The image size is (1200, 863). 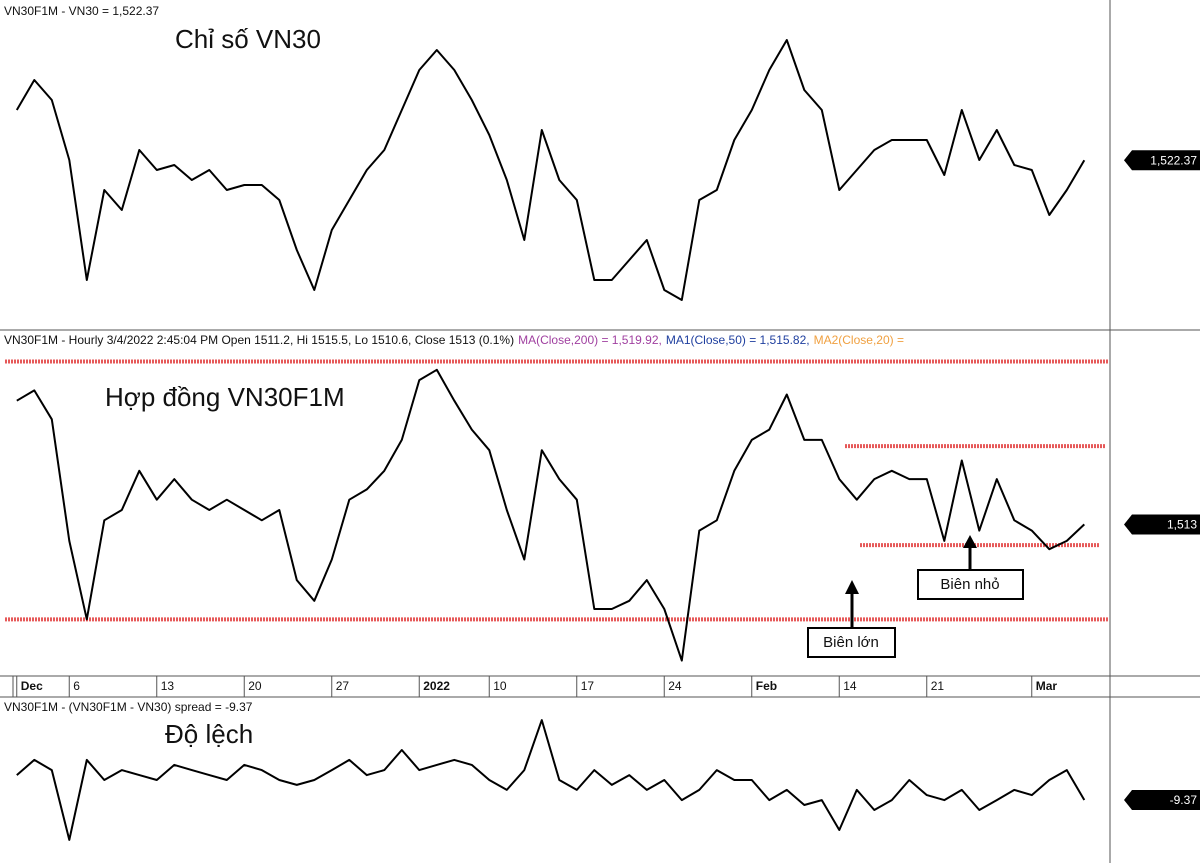 What do you see at coordinates (225, 397) in the screenshot?
I see `panel-label: Hợp đồng VN30F1M` at bounding box center [225, 397].